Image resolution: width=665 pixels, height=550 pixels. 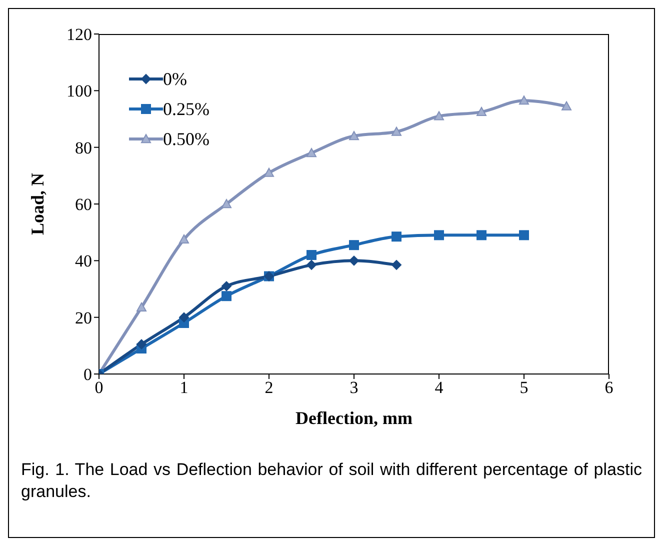 What do you see at coordinates (609, 388) in the screenshot?
I see `x-tick-label: 6` at bounding box center [609, 388].